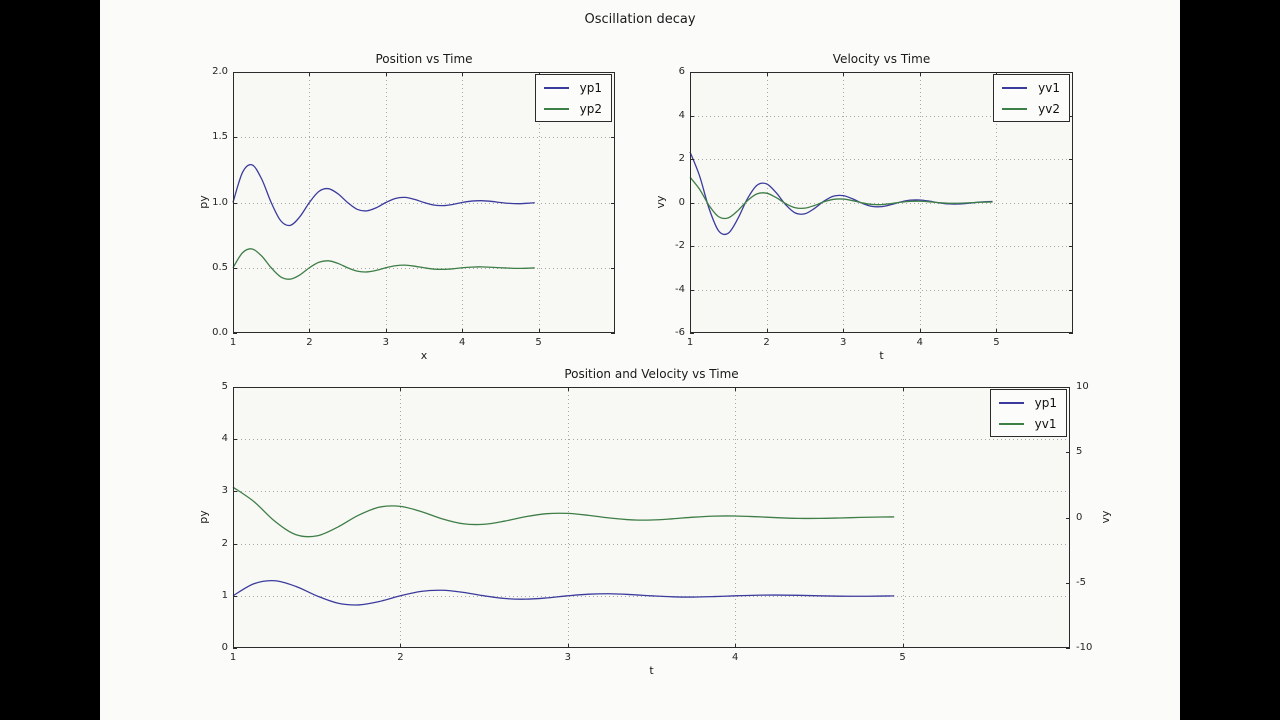 This screenshot has height=720, width=1280. I want to click on y-tick-label: 5, so click(224, 386).